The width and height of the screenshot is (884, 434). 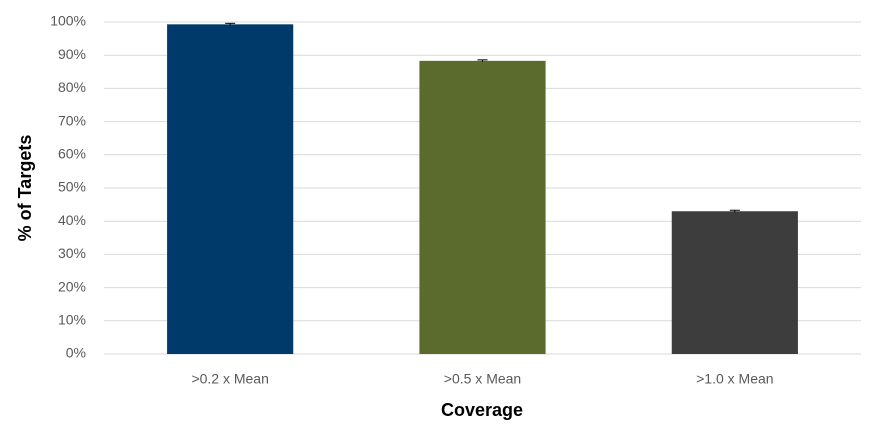 What do you see at coordinates (72, 253) in the screenshot?
I see `y-tick-label: 30%` at bounding box center [72, 253].